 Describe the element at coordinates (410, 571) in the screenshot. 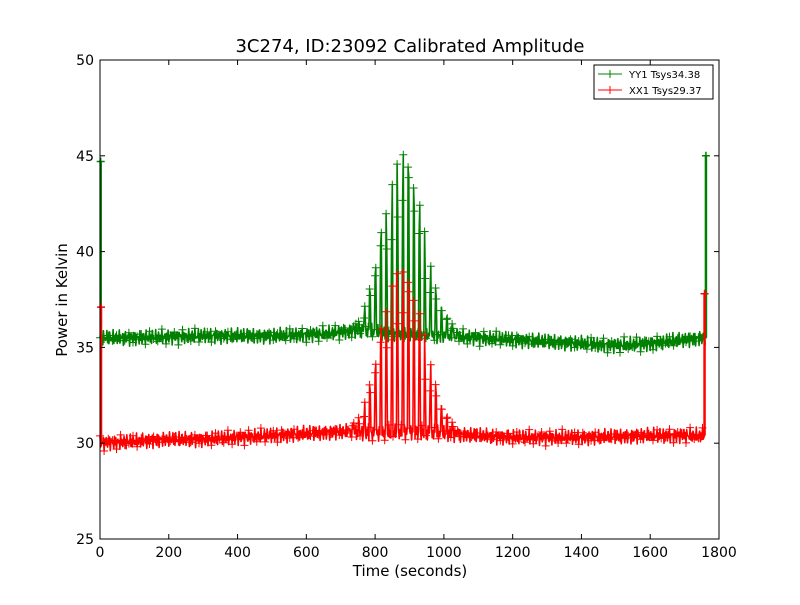

I see `x-axis-label: Time (seconds)` at that location.